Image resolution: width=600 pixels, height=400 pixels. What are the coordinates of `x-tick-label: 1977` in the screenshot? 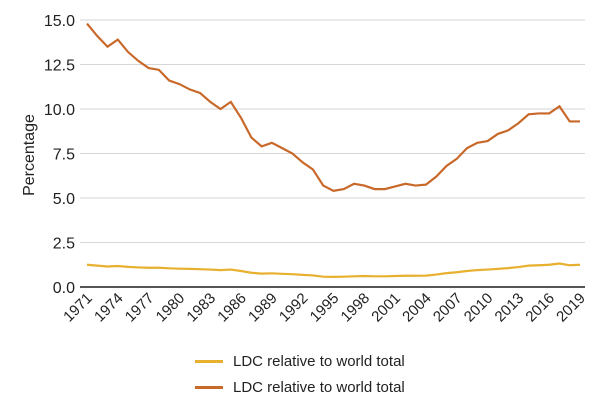 It's located at (140, 308).